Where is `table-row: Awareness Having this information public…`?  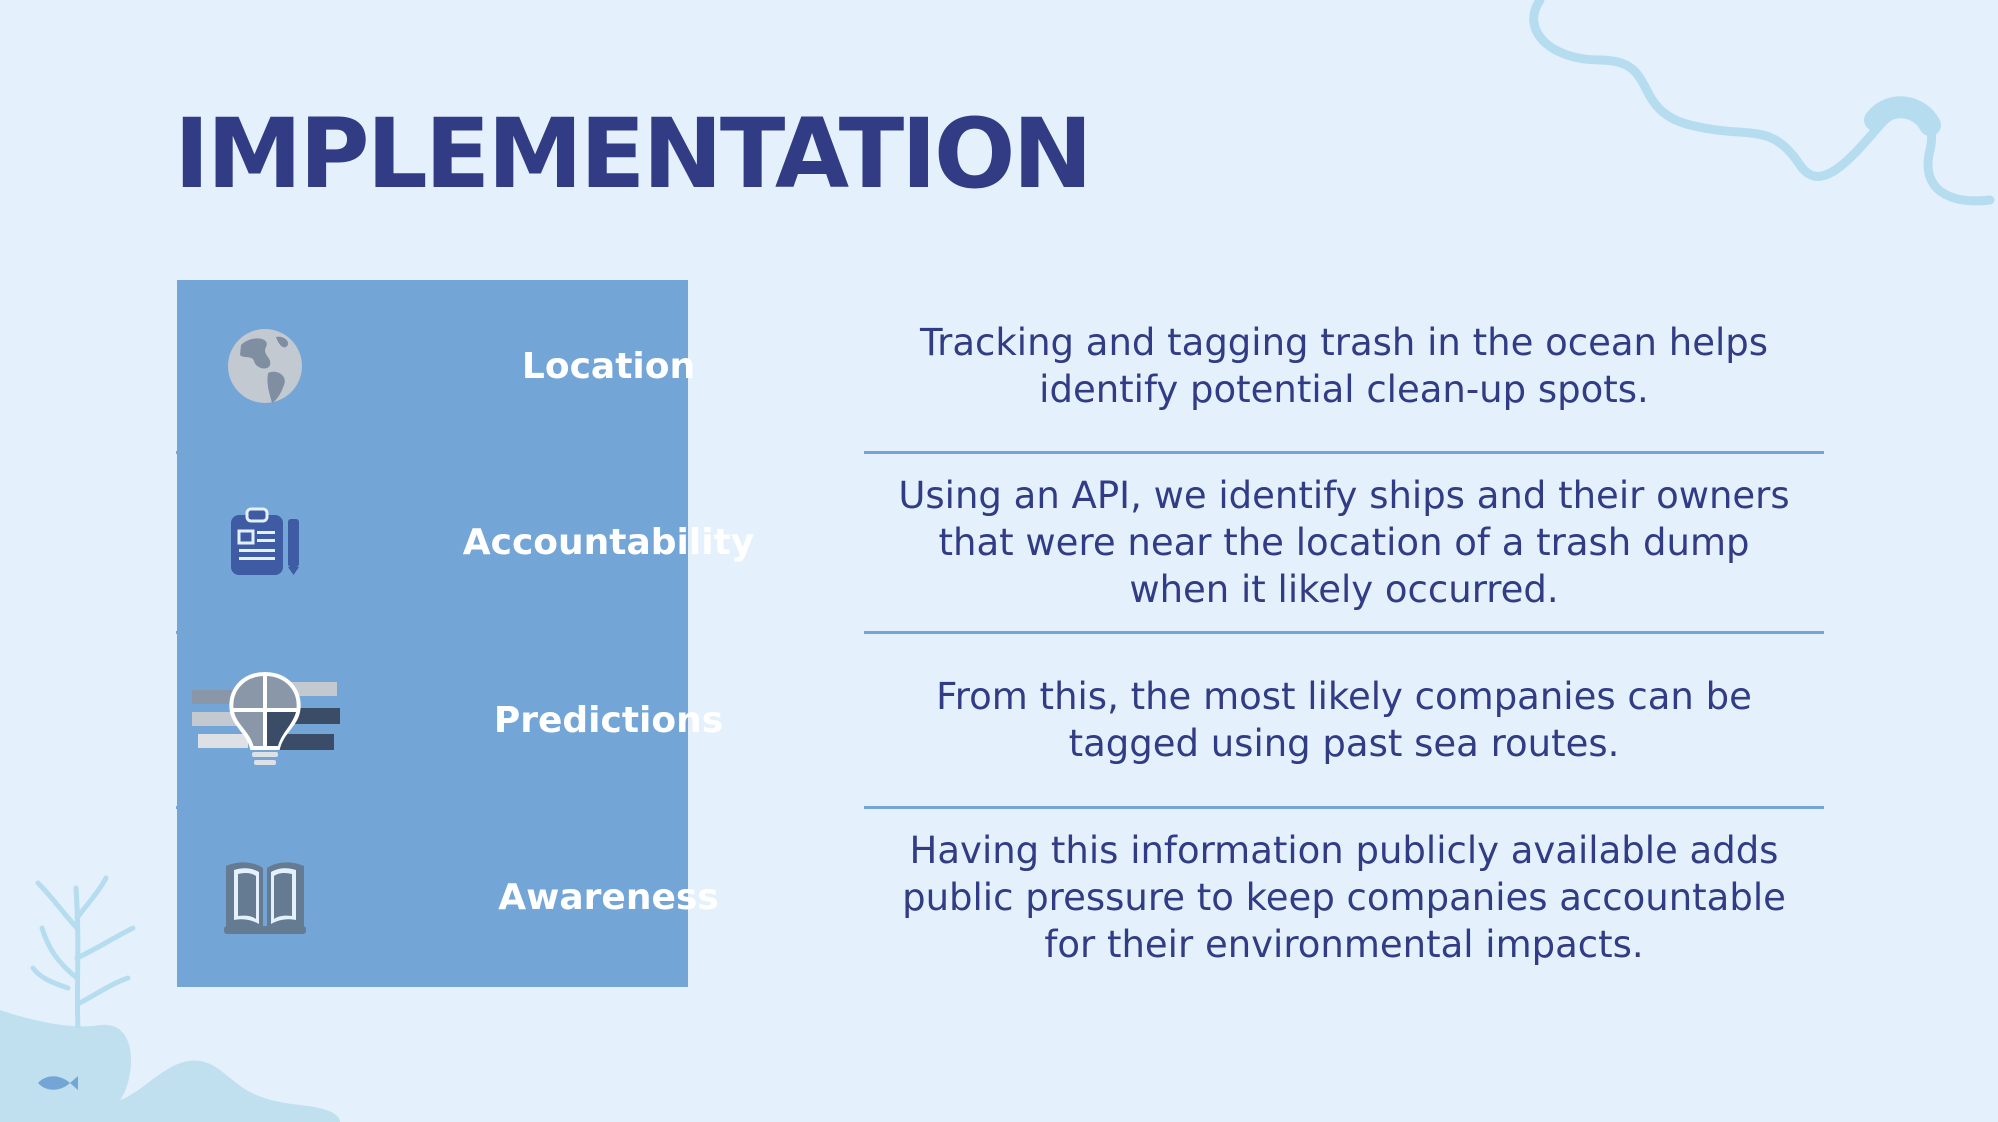
table-row: Awareness Having this information public… is located at coordinates (1000, 897).